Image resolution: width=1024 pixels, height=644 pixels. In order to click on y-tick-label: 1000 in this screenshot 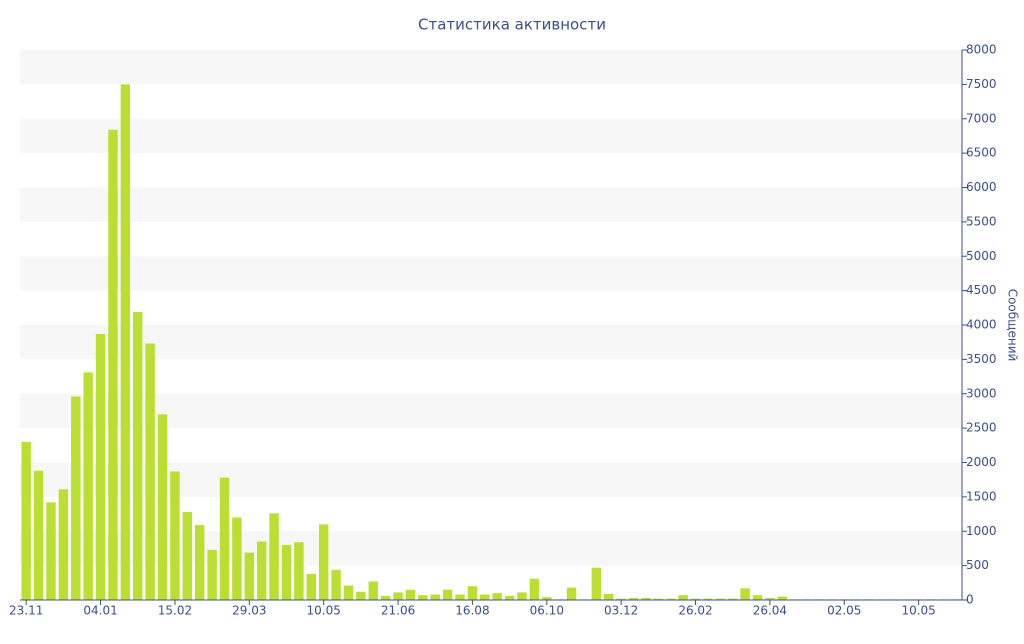, I will do `click(981, 531)`.